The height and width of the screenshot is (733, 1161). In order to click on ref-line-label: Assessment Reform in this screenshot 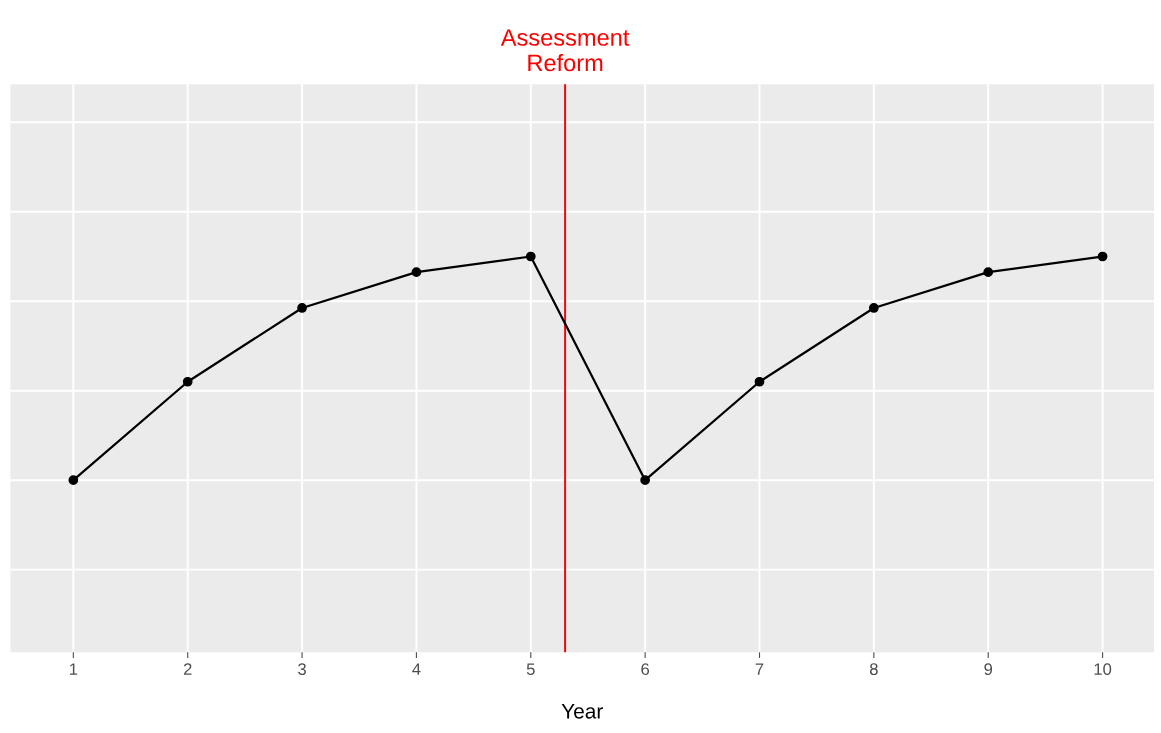, I will do `click(565, 50)`.